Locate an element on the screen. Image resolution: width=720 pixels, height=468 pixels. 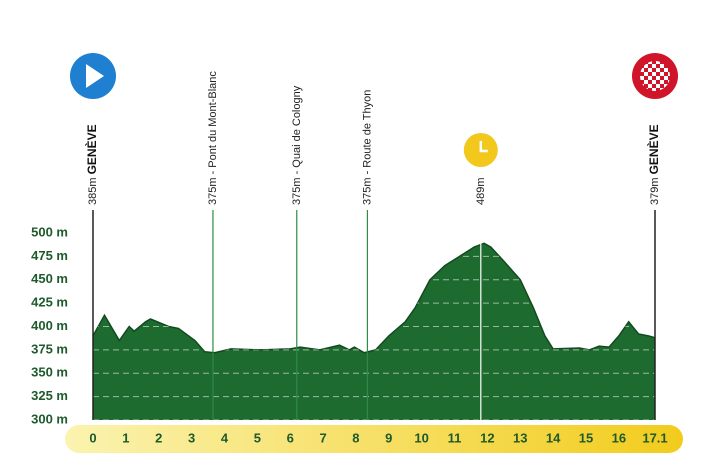
marker-elevation: 379m is located at coordinates (655, 191).